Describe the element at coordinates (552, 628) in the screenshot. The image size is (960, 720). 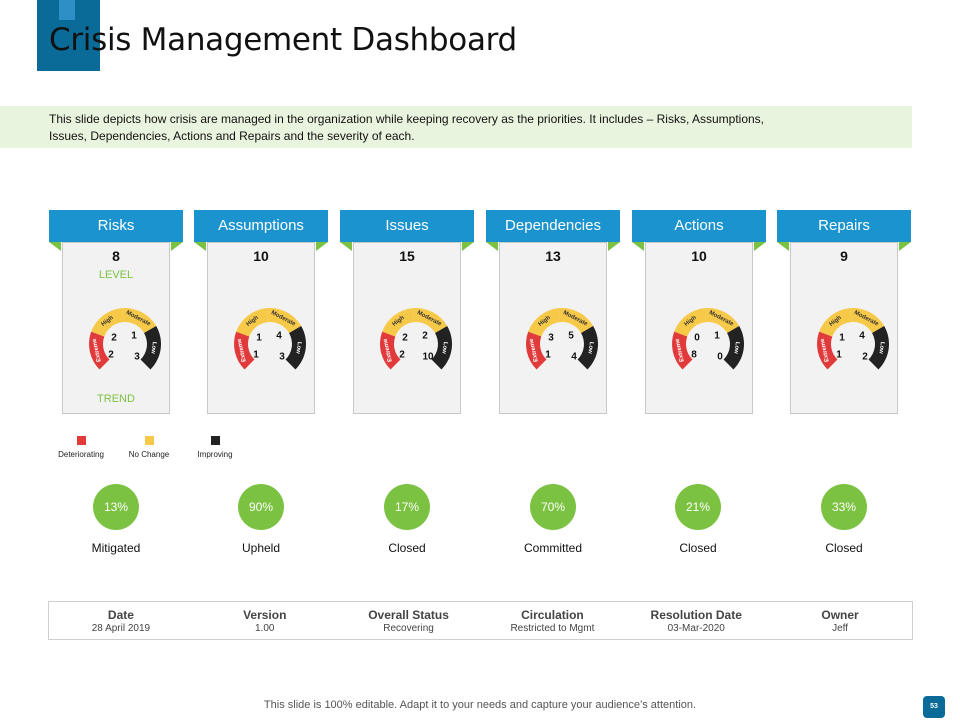
I see `info-circulation-value: Restricted to Mgmt` at that location.